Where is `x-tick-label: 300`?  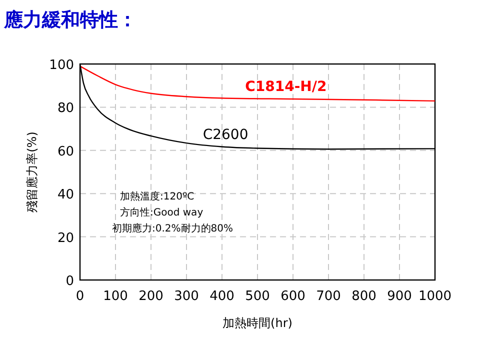
x-tick-label: 300 is located at coordinates (186, 296).